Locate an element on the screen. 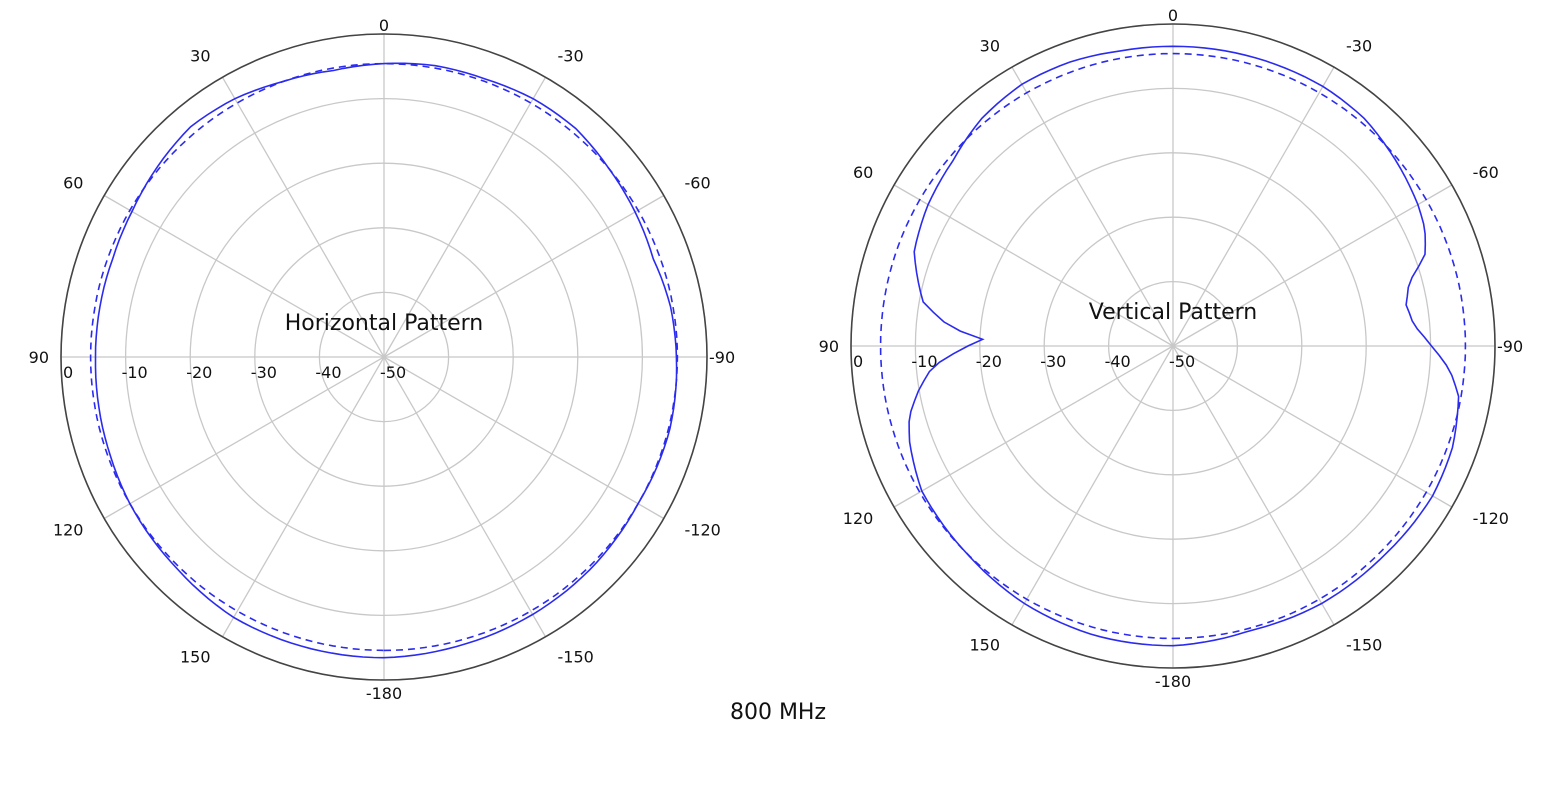 The height and width of the screenshot is (785, 1556). chart-title: Vertical Pattern is located at coordinates (1173, 312).